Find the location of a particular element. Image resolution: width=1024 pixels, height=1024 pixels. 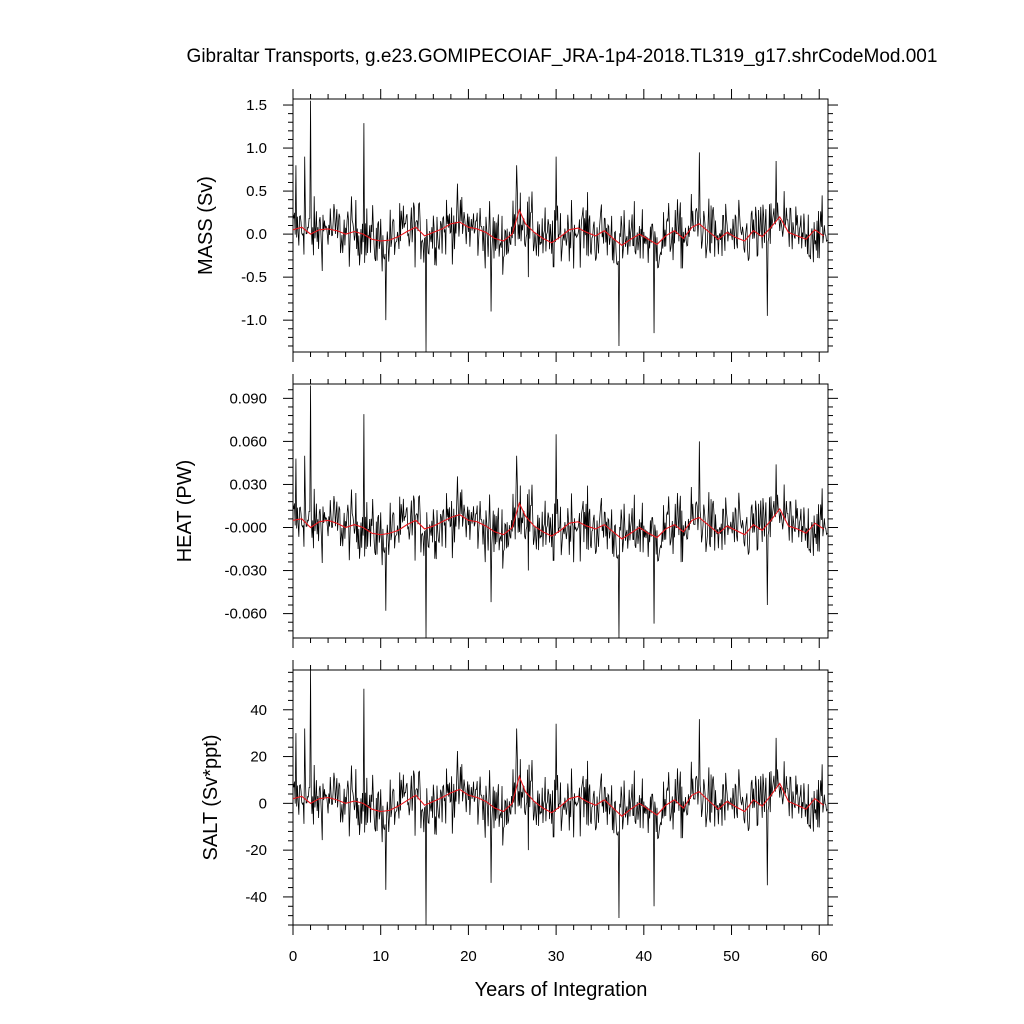

heat-plot-frame is located at coordinates (560, 511).